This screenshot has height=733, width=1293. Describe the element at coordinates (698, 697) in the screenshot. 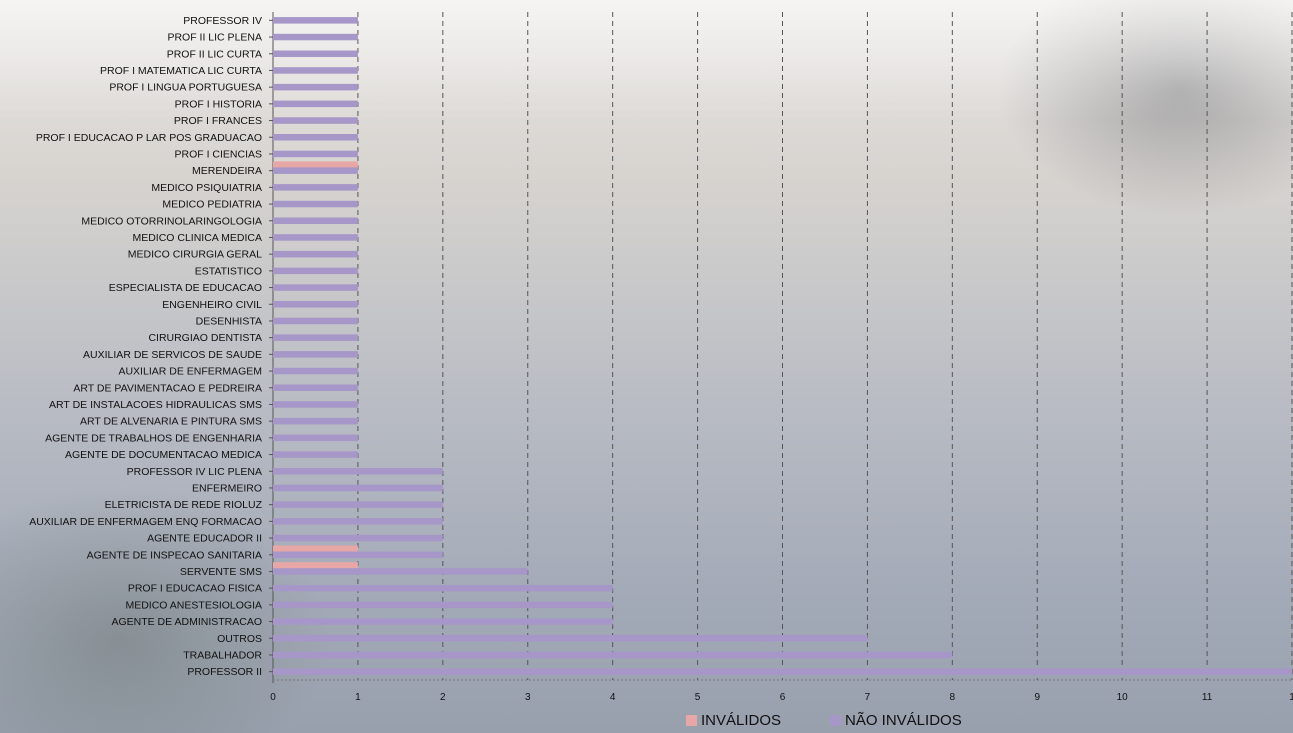

I see `x-tick-label: 5` at that location.